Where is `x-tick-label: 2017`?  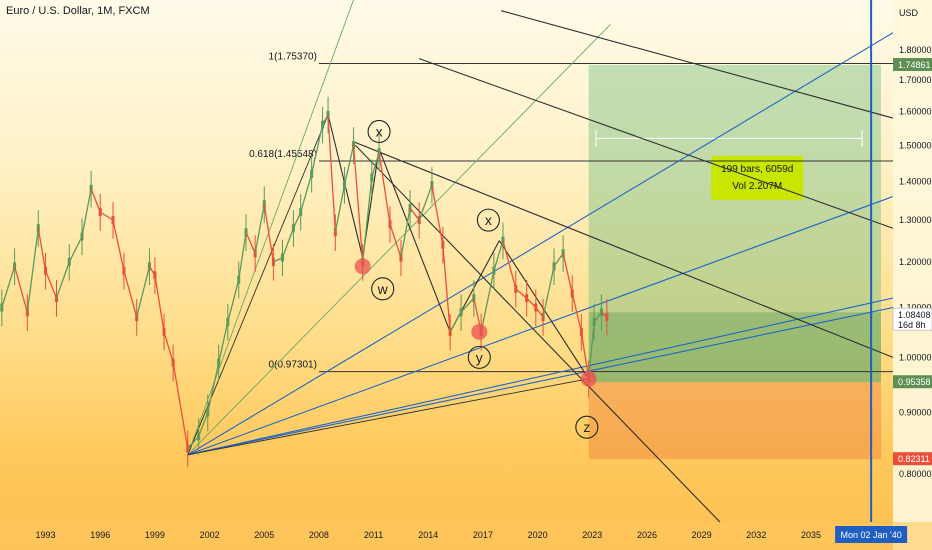 x-tick-label: 2017 is located at coordinates (483, 535).